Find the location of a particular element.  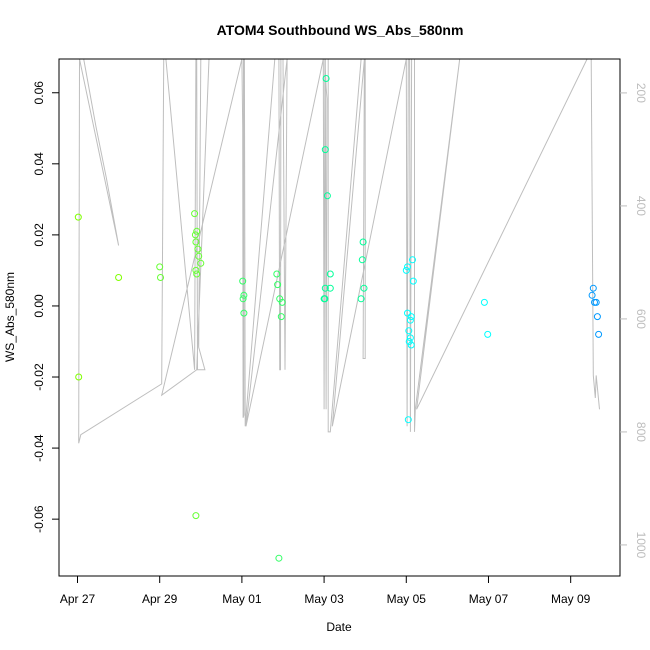

y-tick-label-6: 0.06 is located at coordinates (39, 93).